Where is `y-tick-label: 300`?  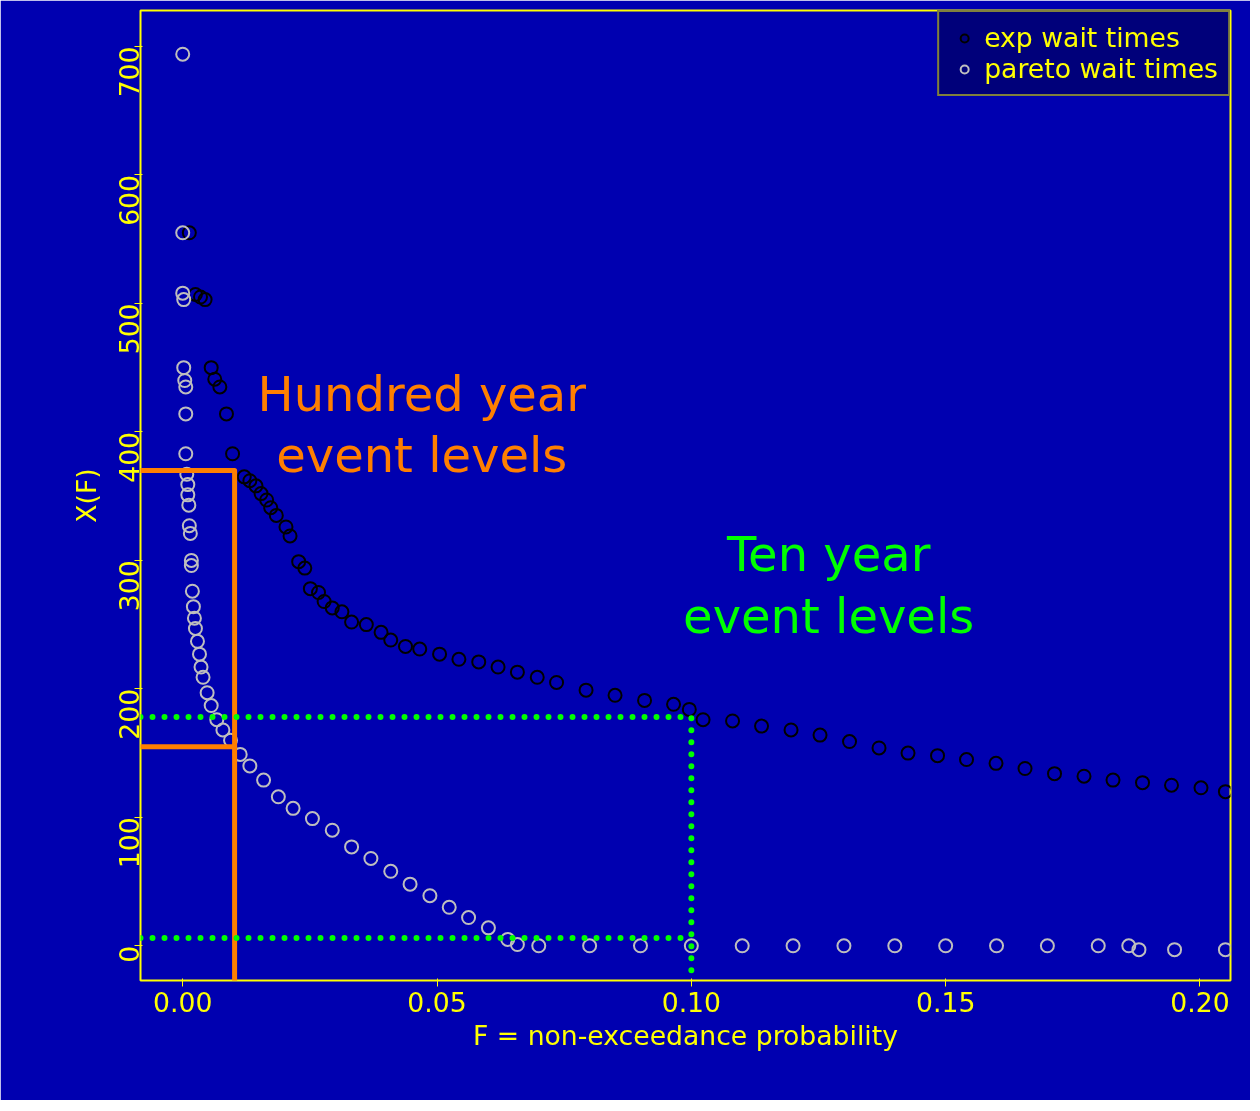
y-tick-label: 300 is located at coordinates (130, 586).